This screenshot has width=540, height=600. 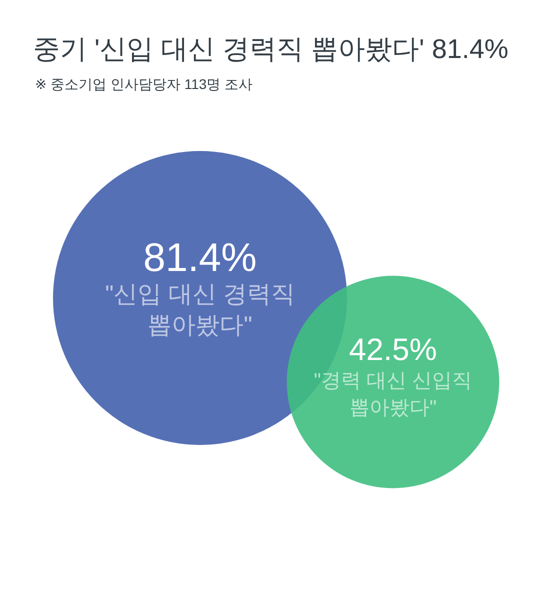 What do you see at coordinates (270, 49) in the screenshot?
I see `title: 중기 '신입 대신 경력직 뽑아봤다' 81.4%` at bounding box center [270, 49].